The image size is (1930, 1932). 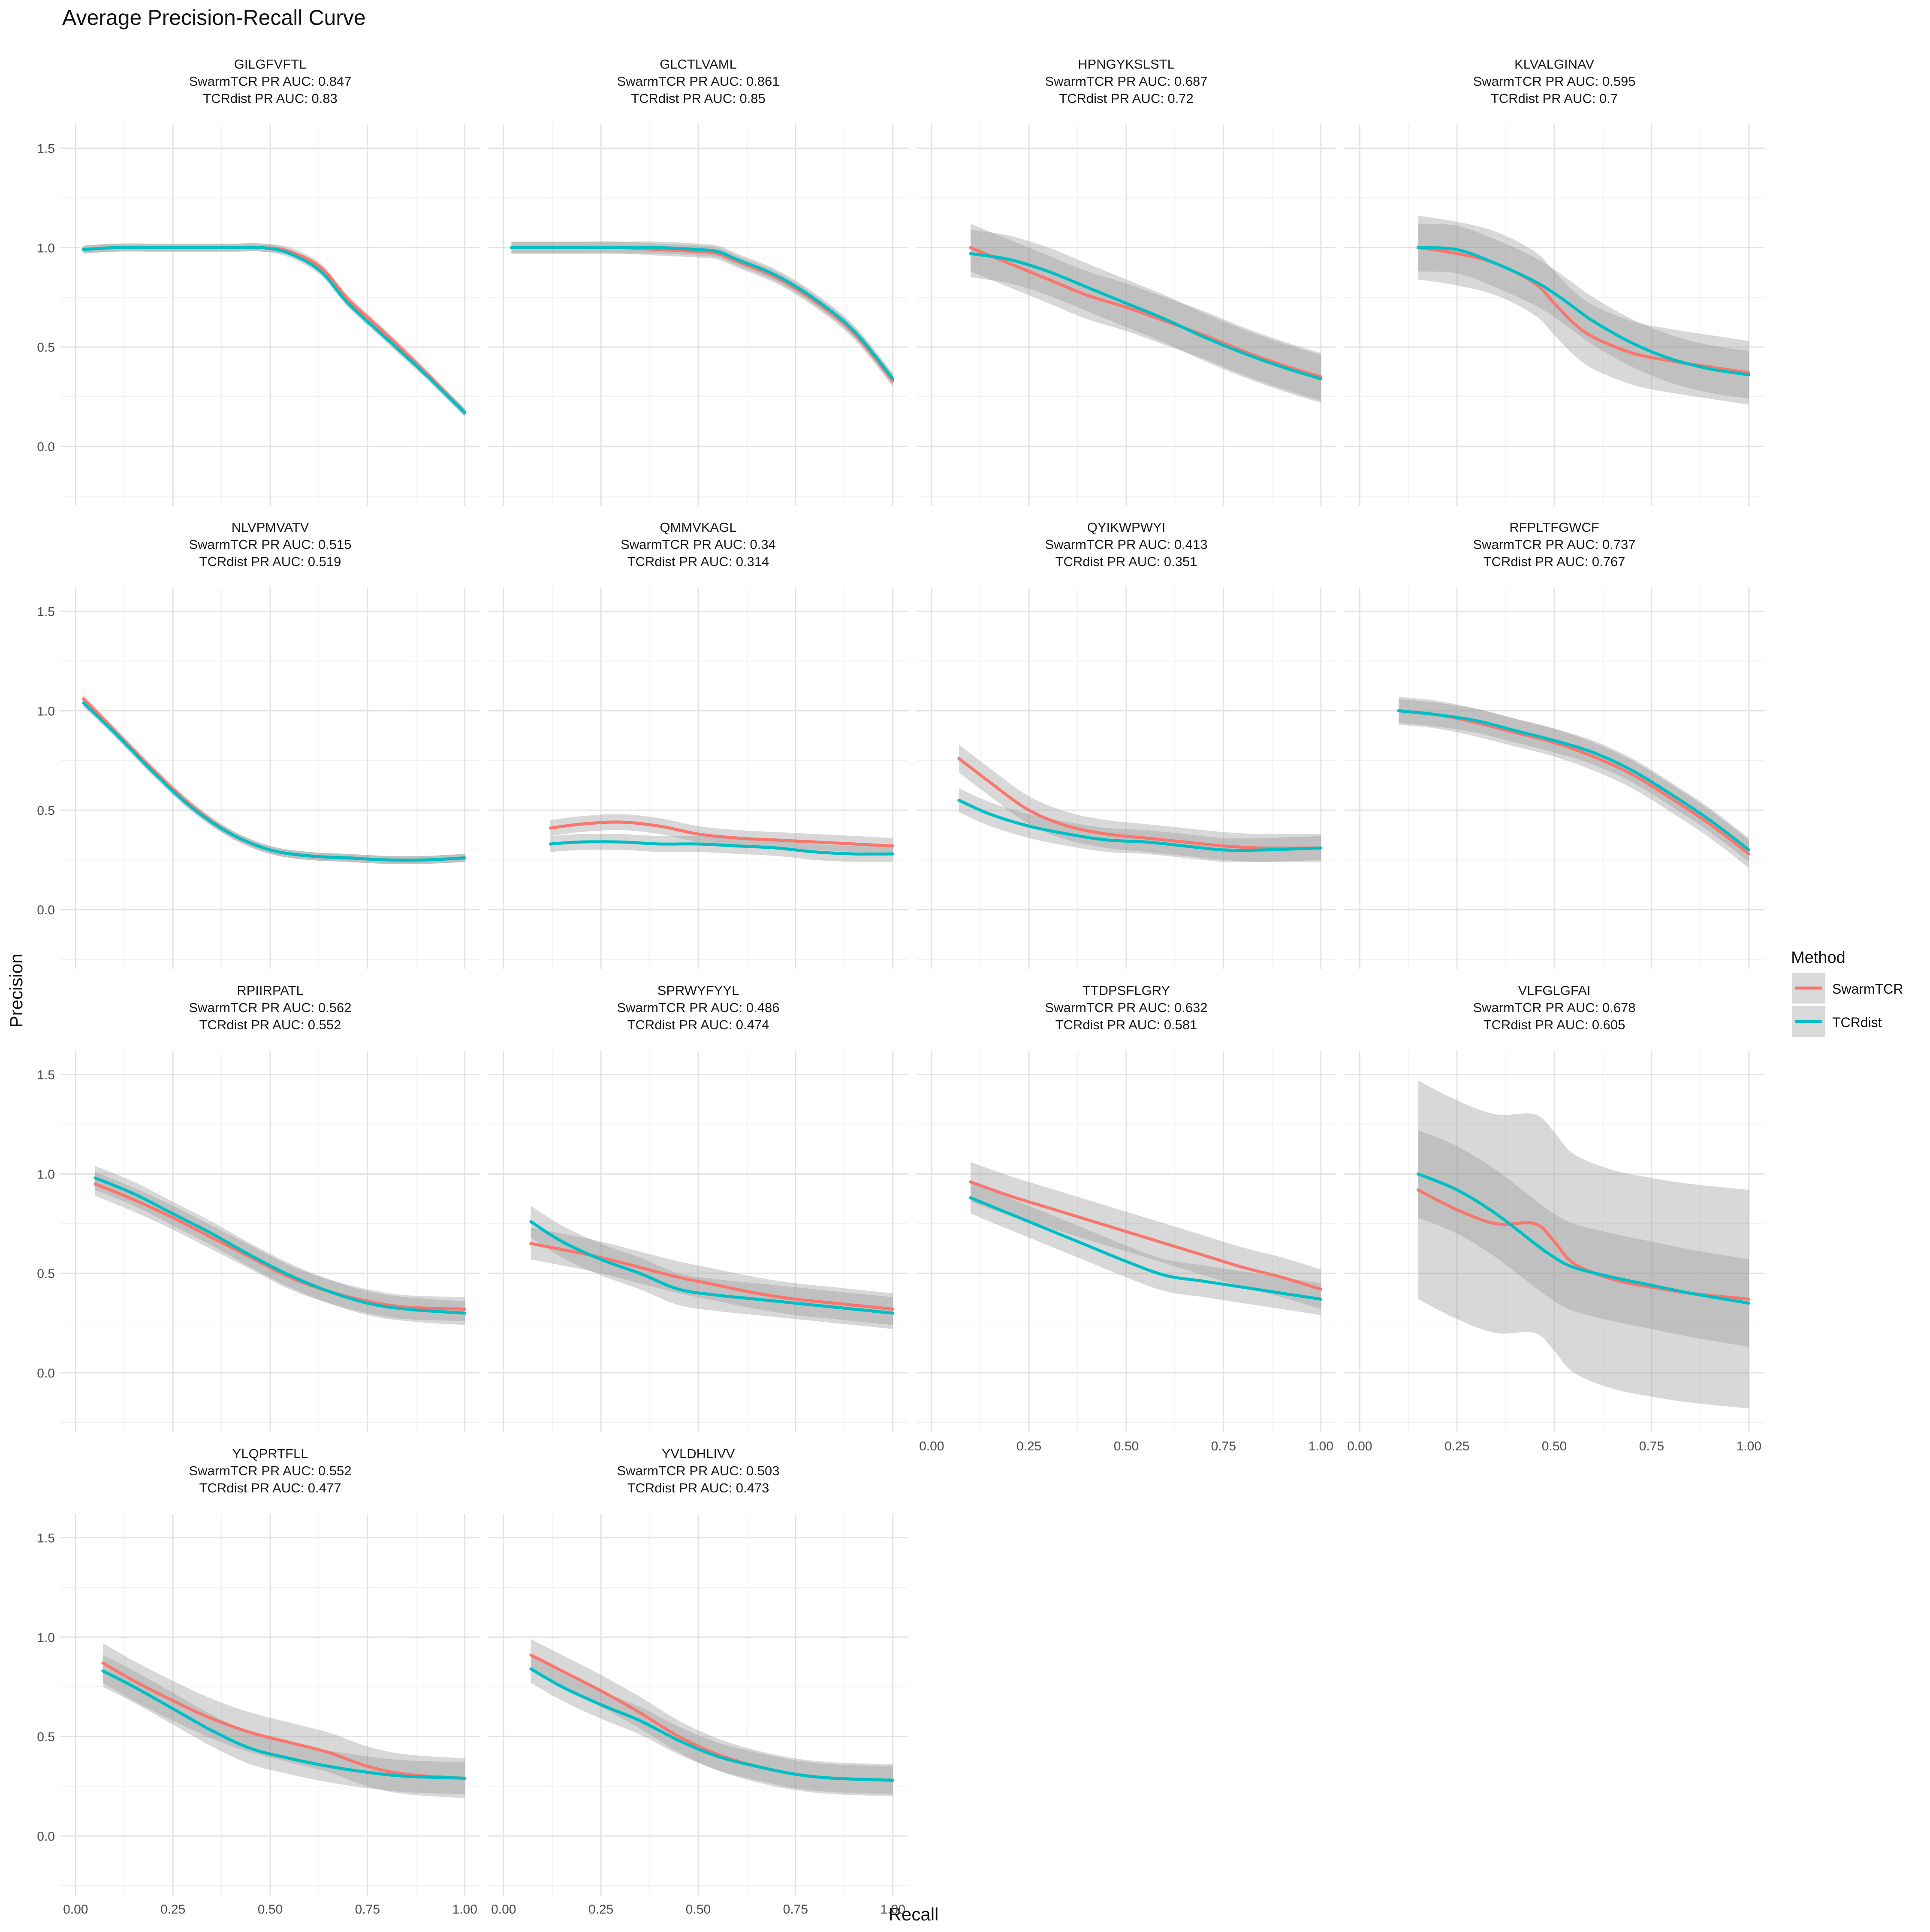 What do you see at coordinates (698, 99) in the screenshot?
I see `facet-tcrdist-auc: TCRdist PR AUC: 0.85` at bounding box center [698, 99].